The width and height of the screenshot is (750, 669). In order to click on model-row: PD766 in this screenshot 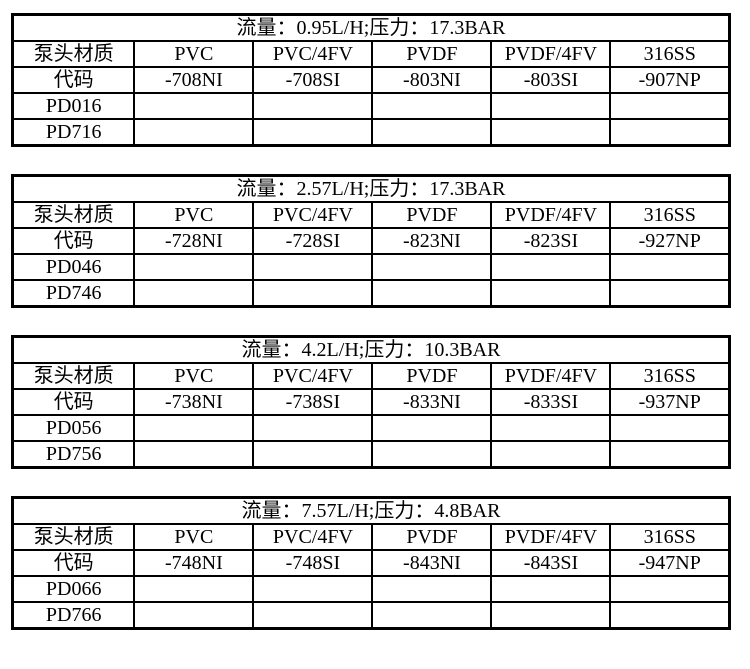, I will do `click(371, 615)`.